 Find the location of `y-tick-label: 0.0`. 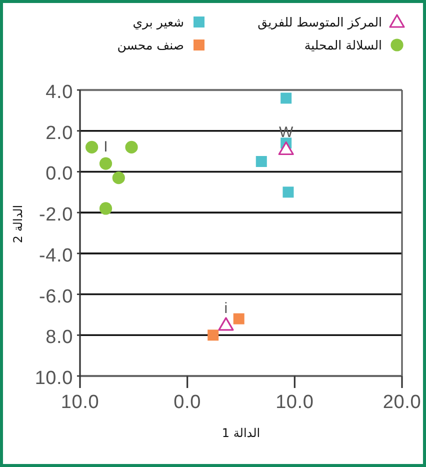

y-tick-label: 0.0 is located at coordinates (59, 174).